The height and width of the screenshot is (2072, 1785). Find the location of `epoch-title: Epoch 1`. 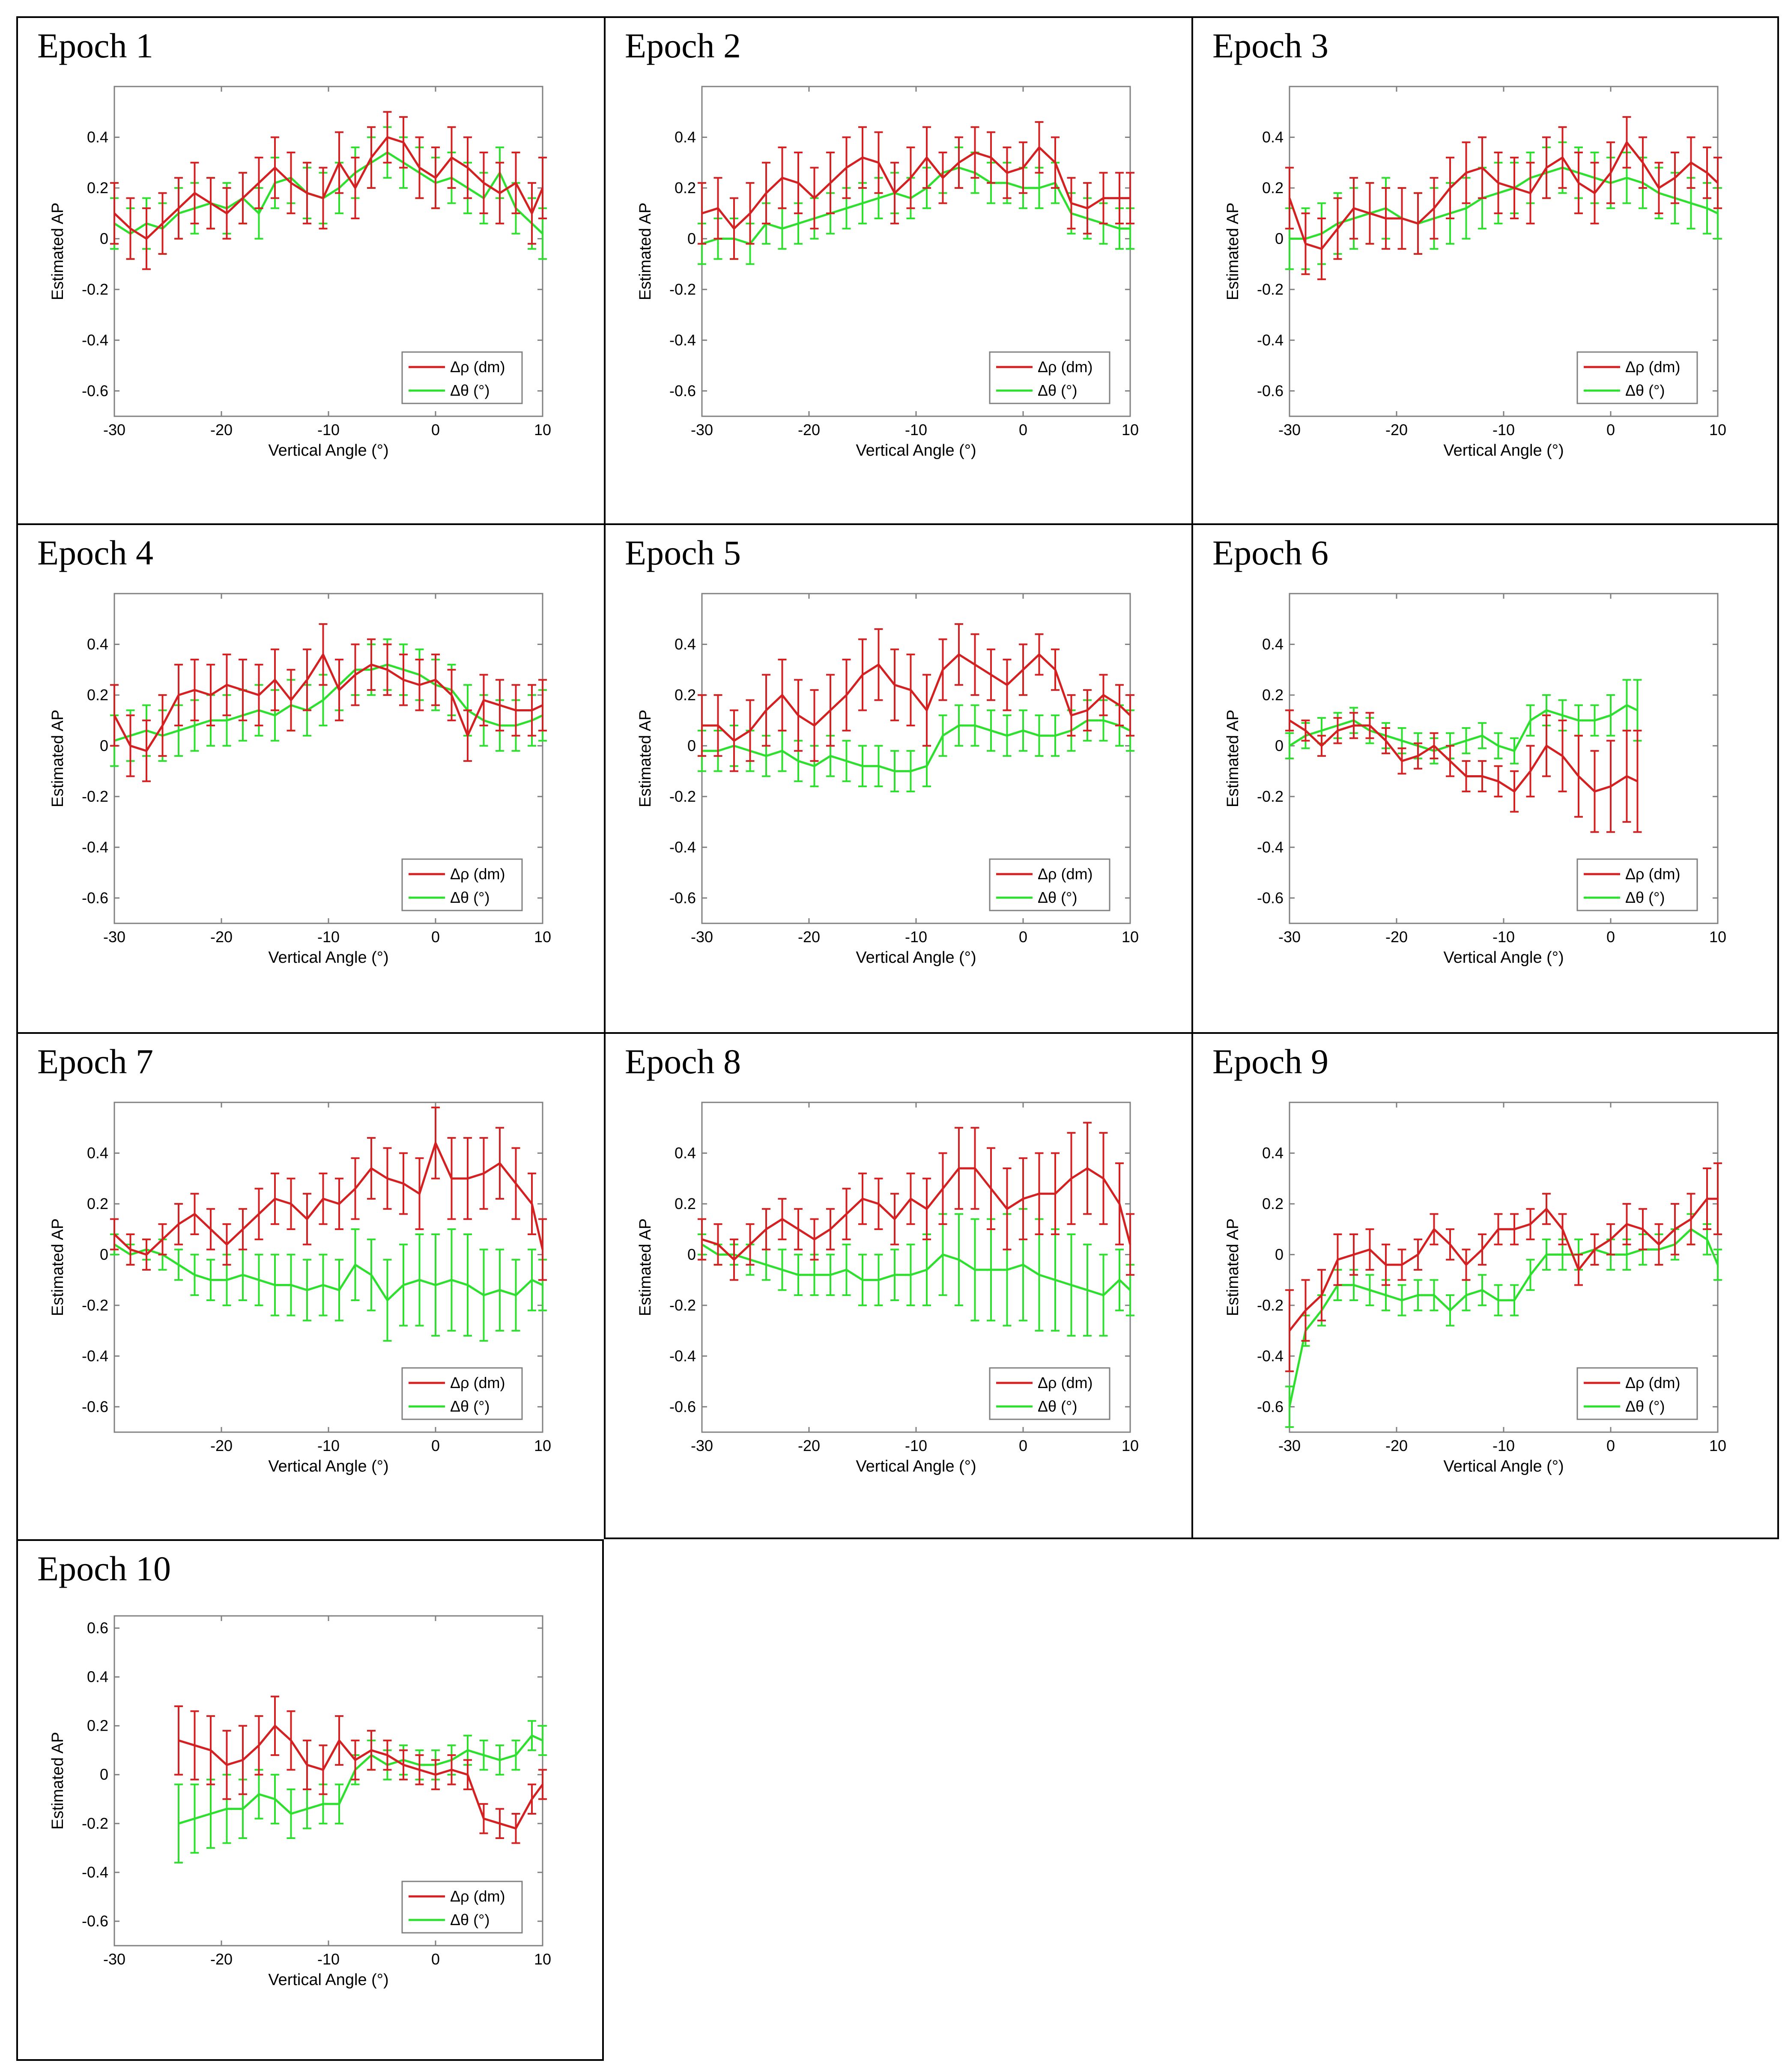

epoch-title: Epoch 1 is located at coordinates (95, 45).